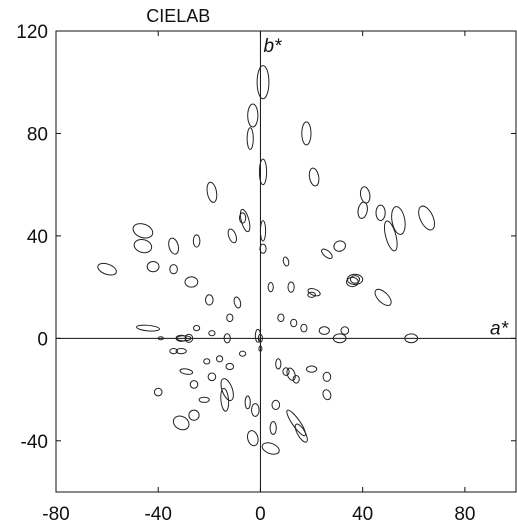  Describe the element at coordinates (37, 134) in the screenshot. I see `y-tick-label: 80` at that location.